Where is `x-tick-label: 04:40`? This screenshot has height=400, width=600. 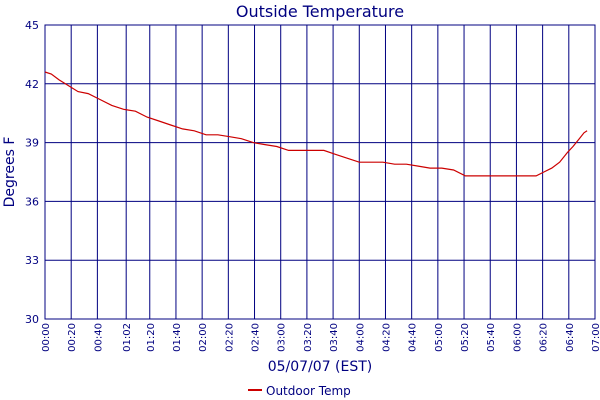 x-tick-label: 04:40 is located at coordinates (413, 337).